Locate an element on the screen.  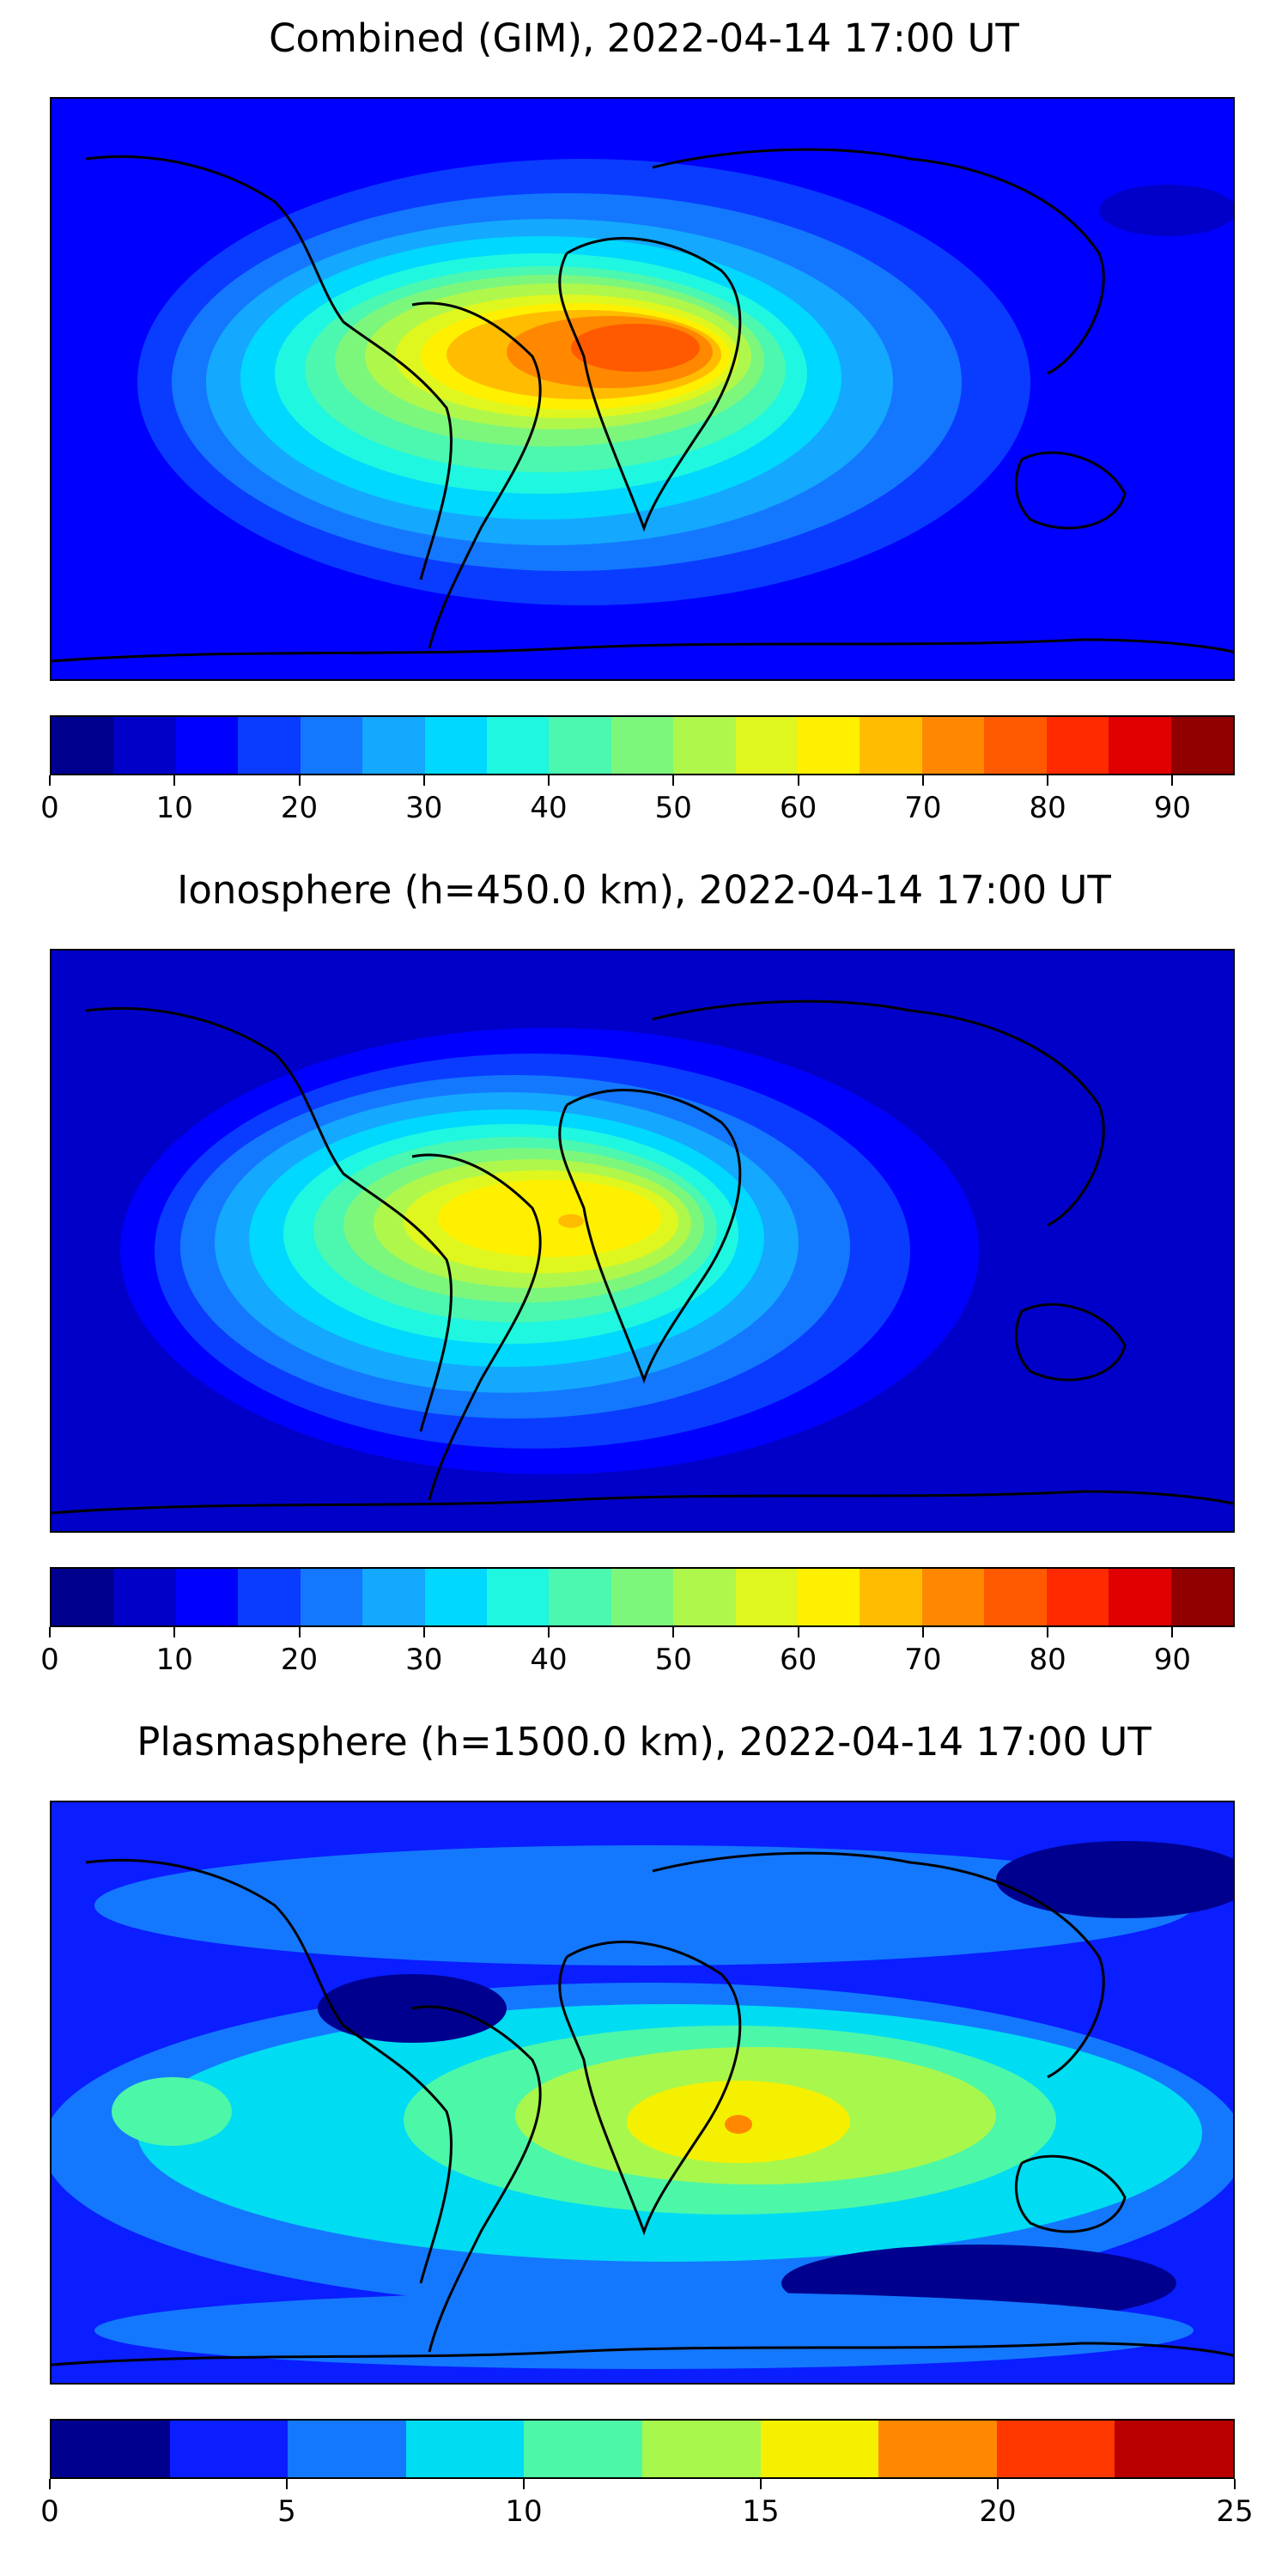
colorbar-ticks-plasmasphere: 0 5 10 15 20 25 is located at coordinates (647, 2504).